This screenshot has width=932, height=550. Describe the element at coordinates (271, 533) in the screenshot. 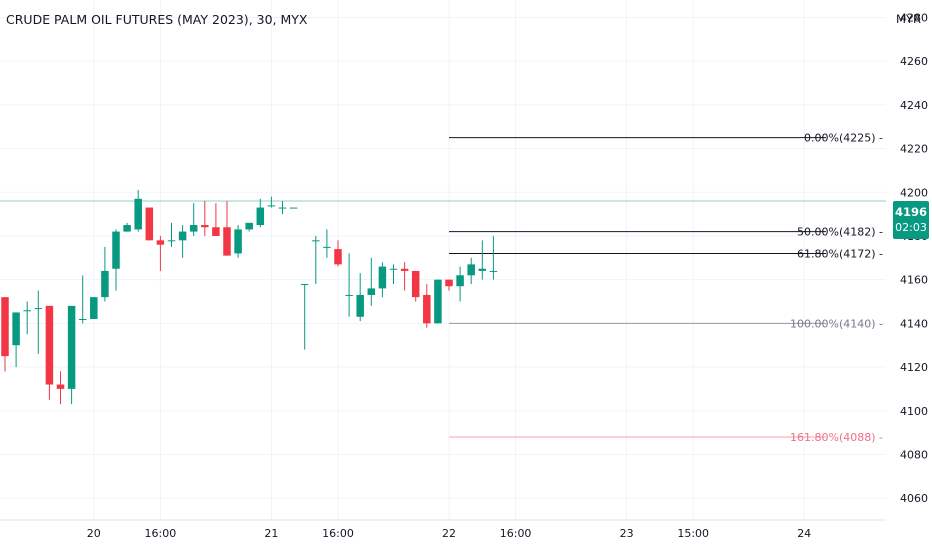

I see `time-tick-label: 21` at that location.